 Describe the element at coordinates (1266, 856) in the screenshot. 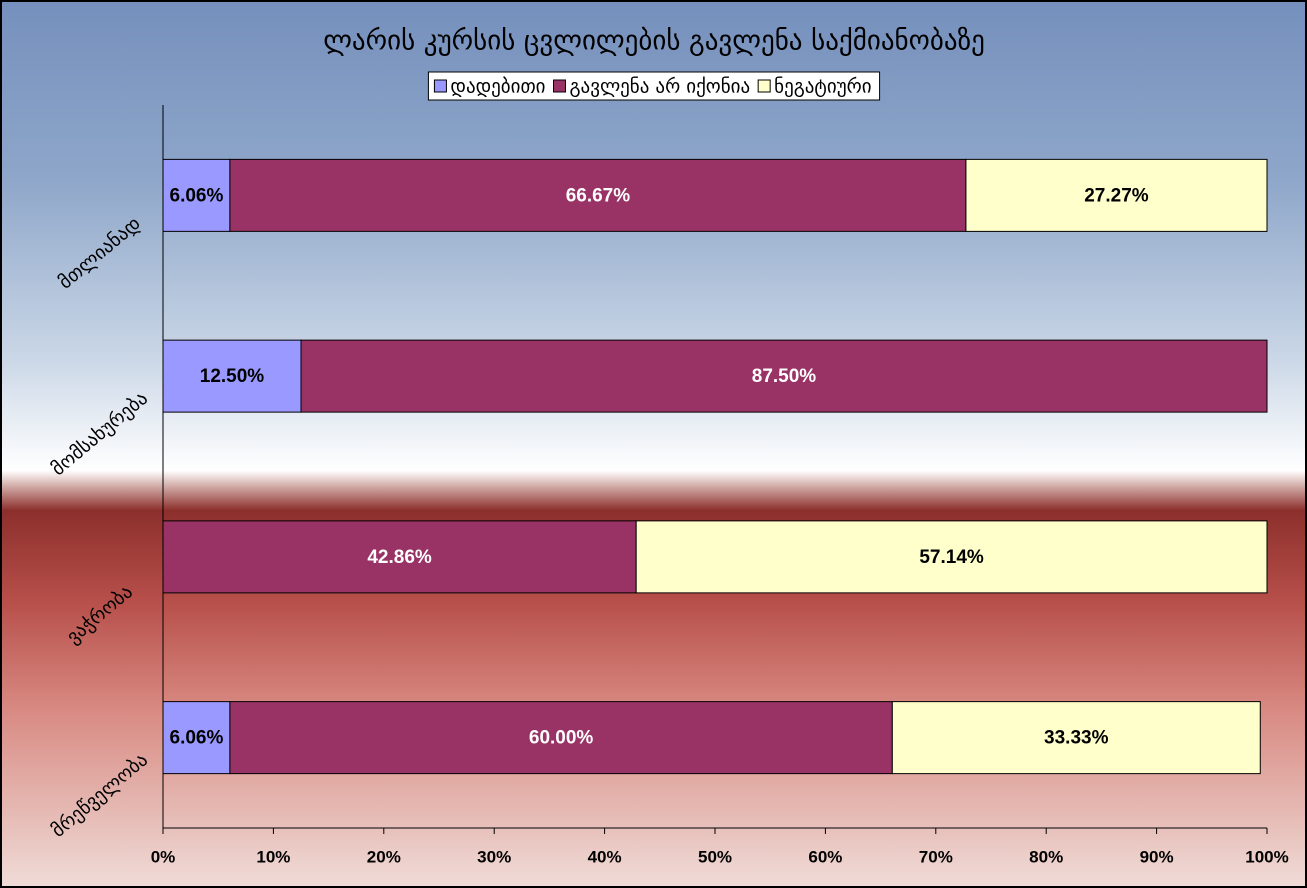

I see `x-tick-label: 100%` at that location.